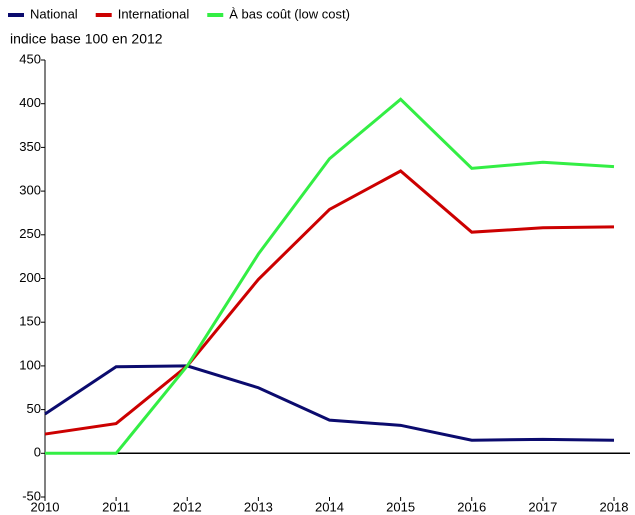  What do you see at coordinates (45, 506) in the screenshot?
I see `x-tick-label: 2010` at bounding box center [45, 506].